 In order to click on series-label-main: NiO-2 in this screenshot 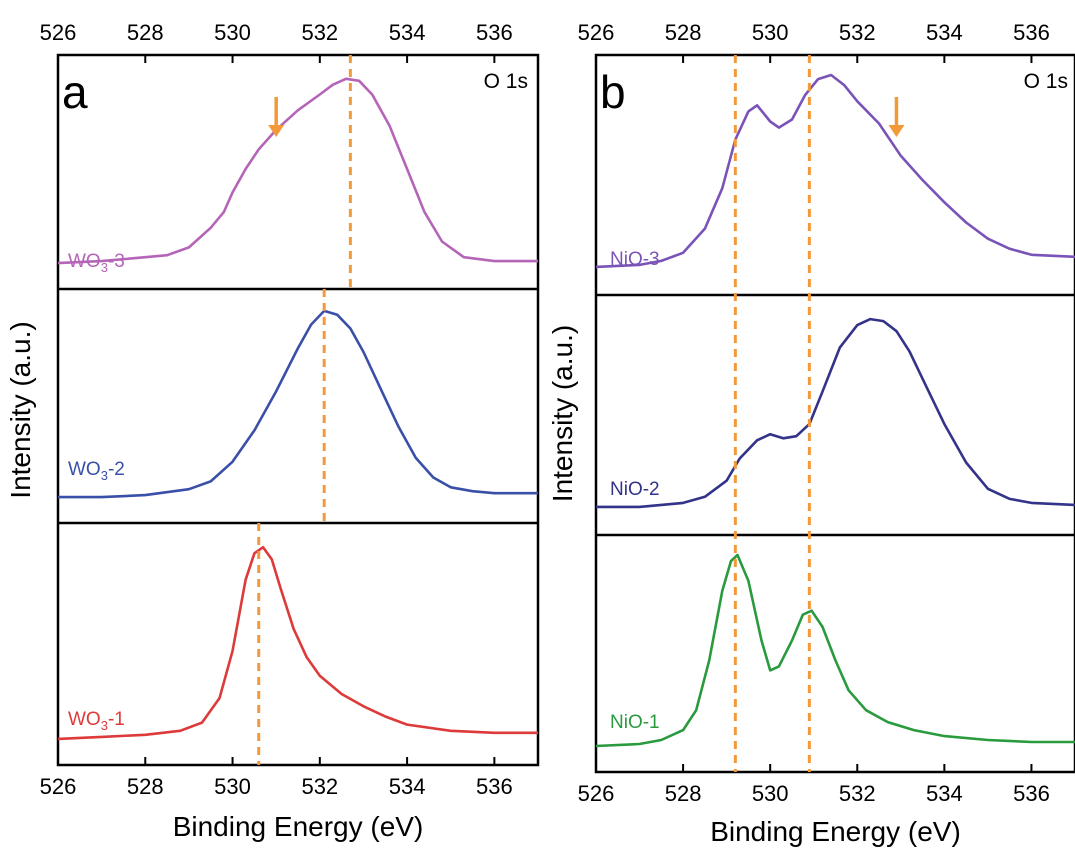, I will do `click(635, 489)`.